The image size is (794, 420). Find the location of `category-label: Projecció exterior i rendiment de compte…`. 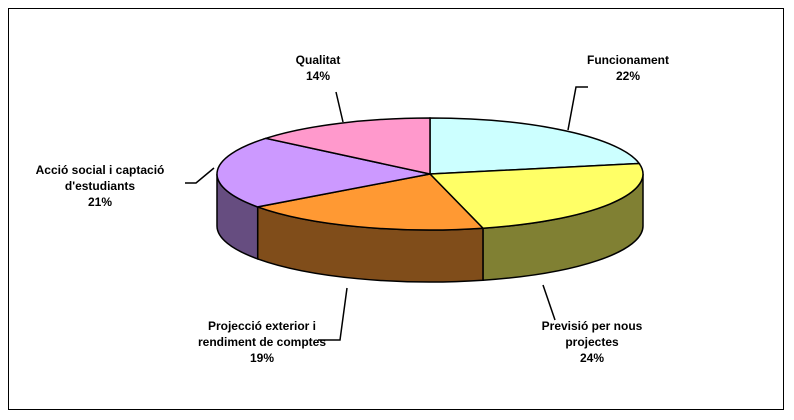

category-label: Projecció exterior i rendiment de compte… is located at coordinates (262, 334).